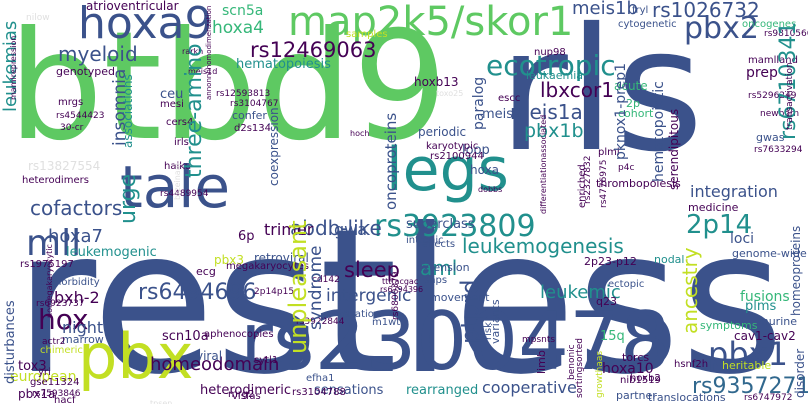 The height and width of the screenshot is (404, 808). I want to click on word-hematopoietic: hematopoietic, so click(659, 131).